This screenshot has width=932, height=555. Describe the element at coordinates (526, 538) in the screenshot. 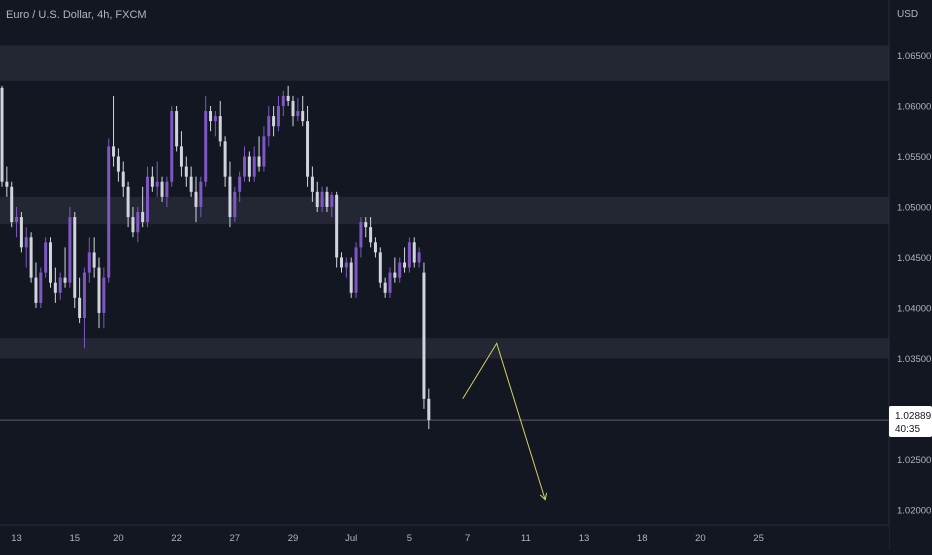

I see `time-axis-label: 11` at that location.